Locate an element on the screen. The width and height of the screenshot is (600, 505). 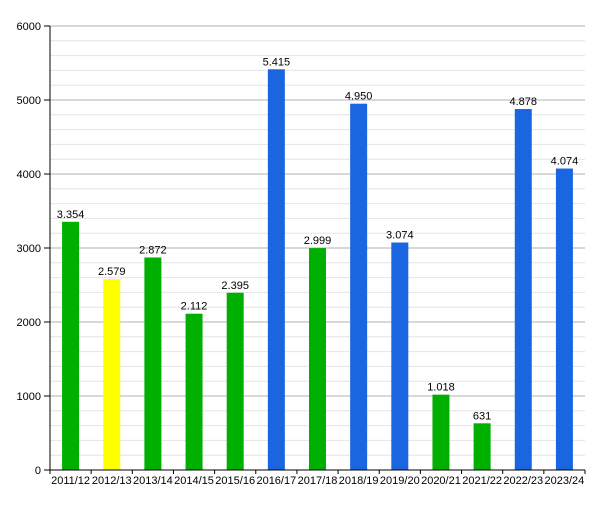
x-tick-label: 2020/21 is located at coordinates (441, 481).